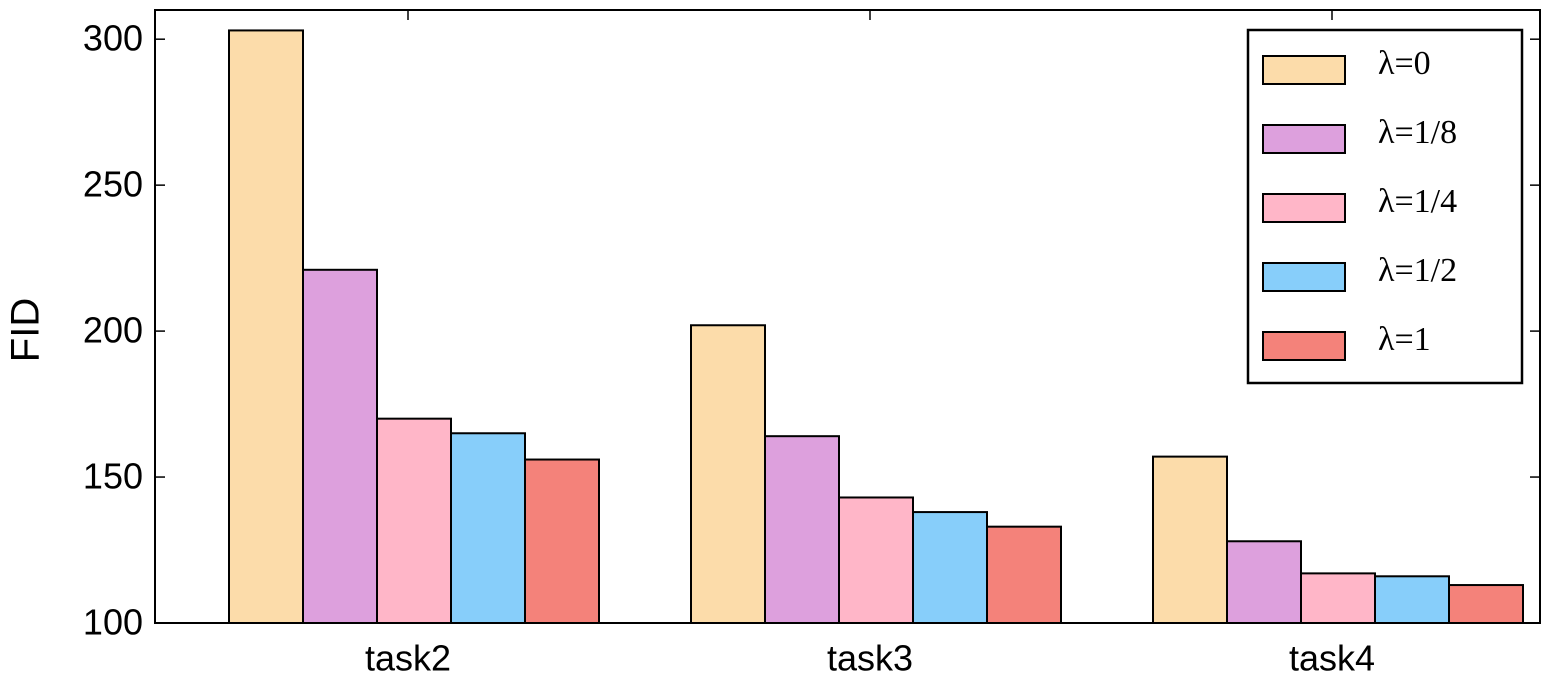  I want to click on x-tick-label: task2, so click(408, 658).